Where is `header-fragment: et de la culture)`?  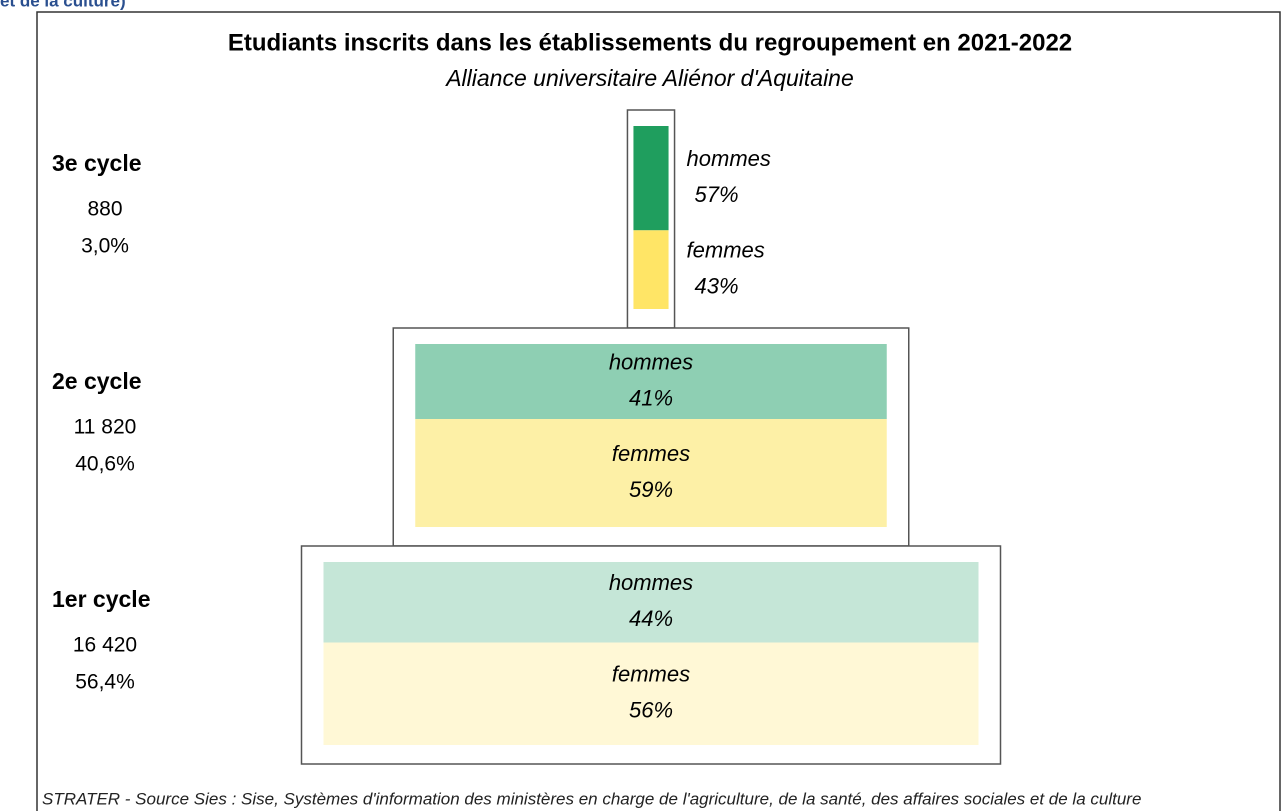
header-fragment: et de la culture) is located at coordinates (63, 5).